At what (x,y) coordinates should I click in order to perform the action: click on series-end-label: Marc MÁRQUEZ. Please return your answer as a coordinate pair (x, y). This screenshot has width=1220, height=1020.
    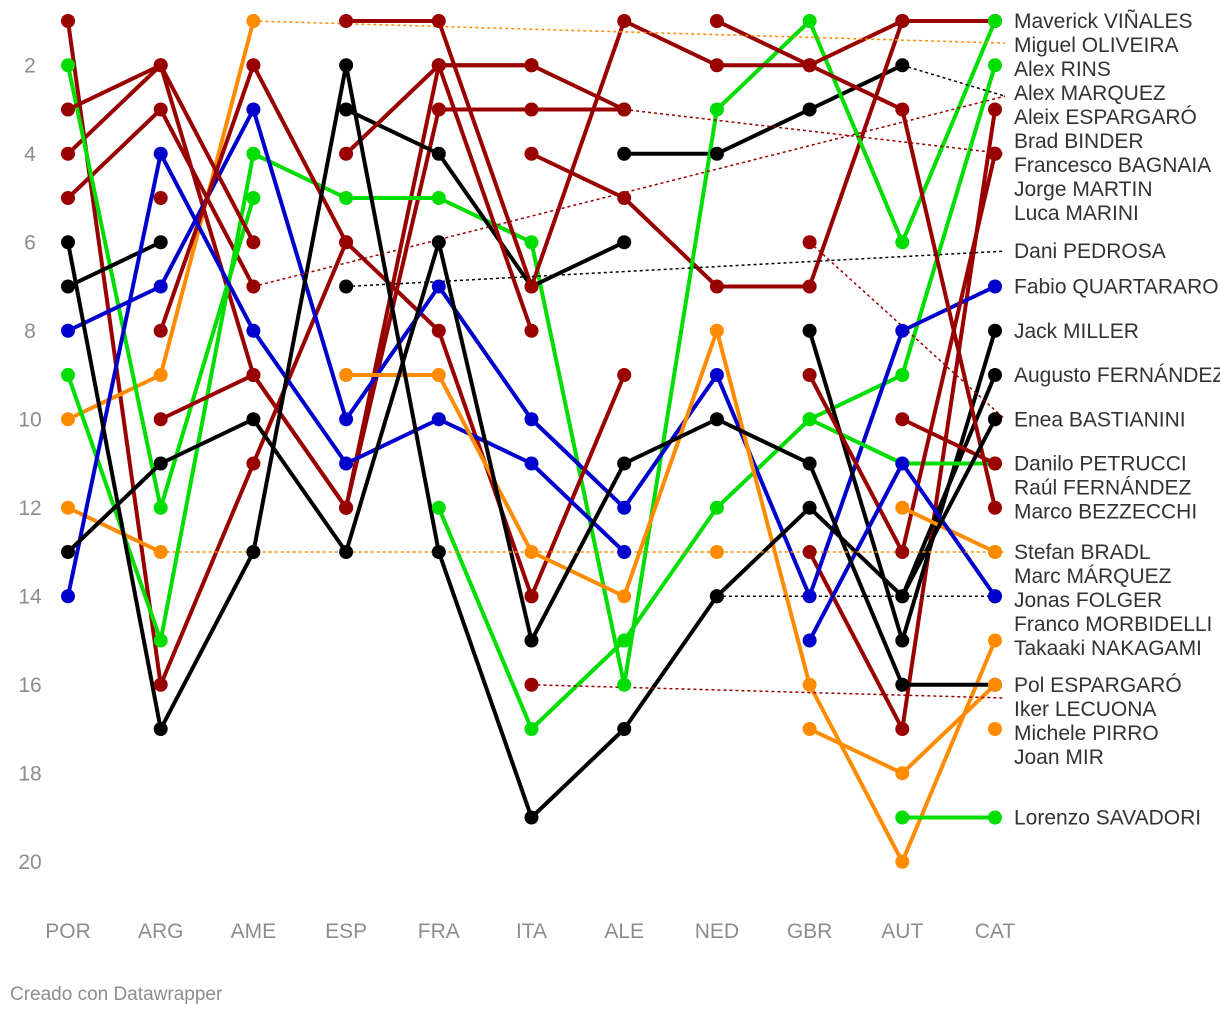
    Looking at the image, I should click on (1093, 576).